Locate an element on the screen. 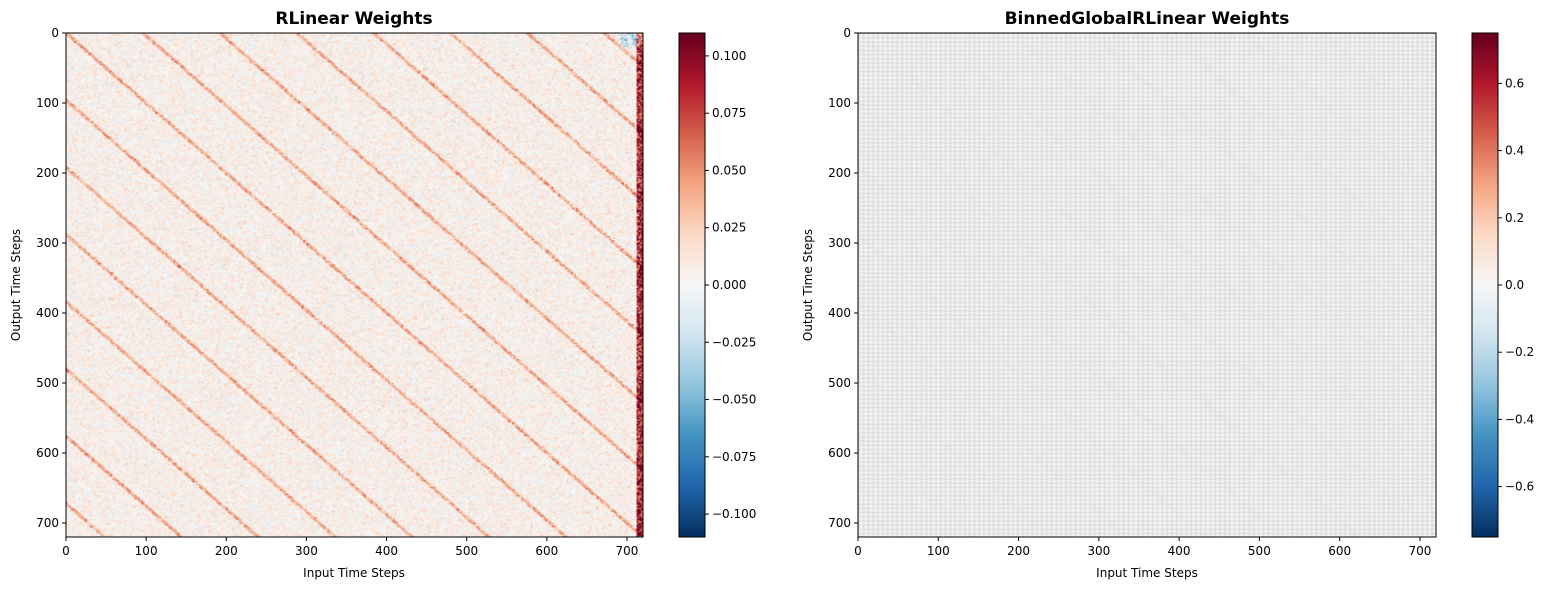  colorbar-tick-label: 0.100 is located at coordinates (729, 56).